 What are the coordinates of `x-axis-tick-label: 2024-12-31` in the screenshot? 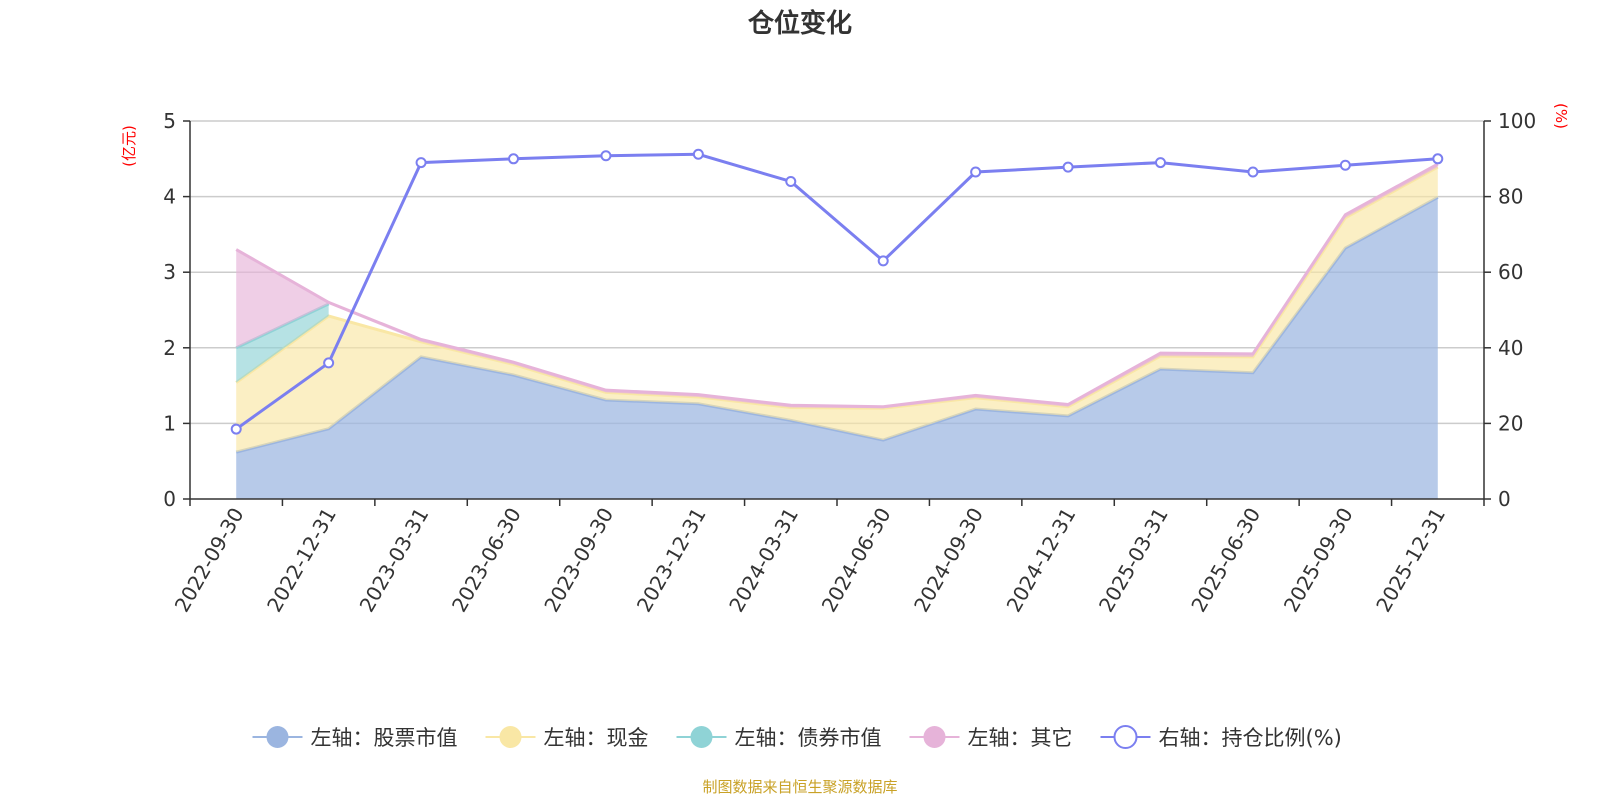 It's located at (1040, 560).